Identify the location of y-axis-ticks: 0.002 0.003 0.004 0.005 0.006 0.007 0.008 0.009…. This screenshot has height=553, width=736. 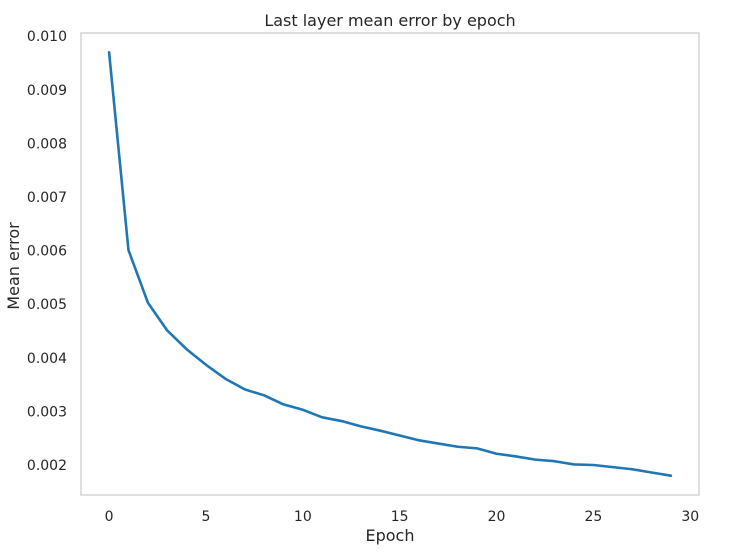
(47, 251).